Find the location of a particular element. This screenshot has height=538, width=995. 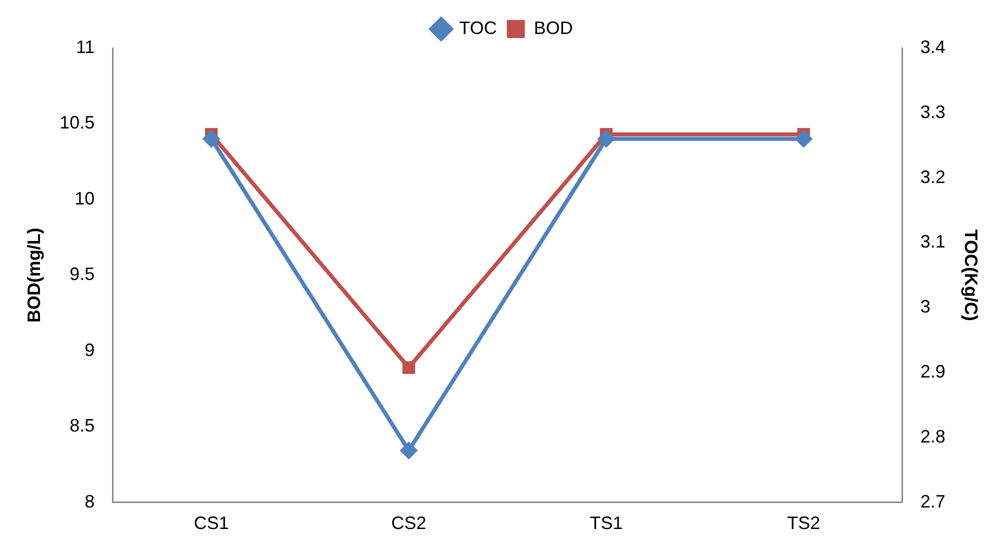

y2-tick-label: 3.1 is located at coordinates (933, 242).